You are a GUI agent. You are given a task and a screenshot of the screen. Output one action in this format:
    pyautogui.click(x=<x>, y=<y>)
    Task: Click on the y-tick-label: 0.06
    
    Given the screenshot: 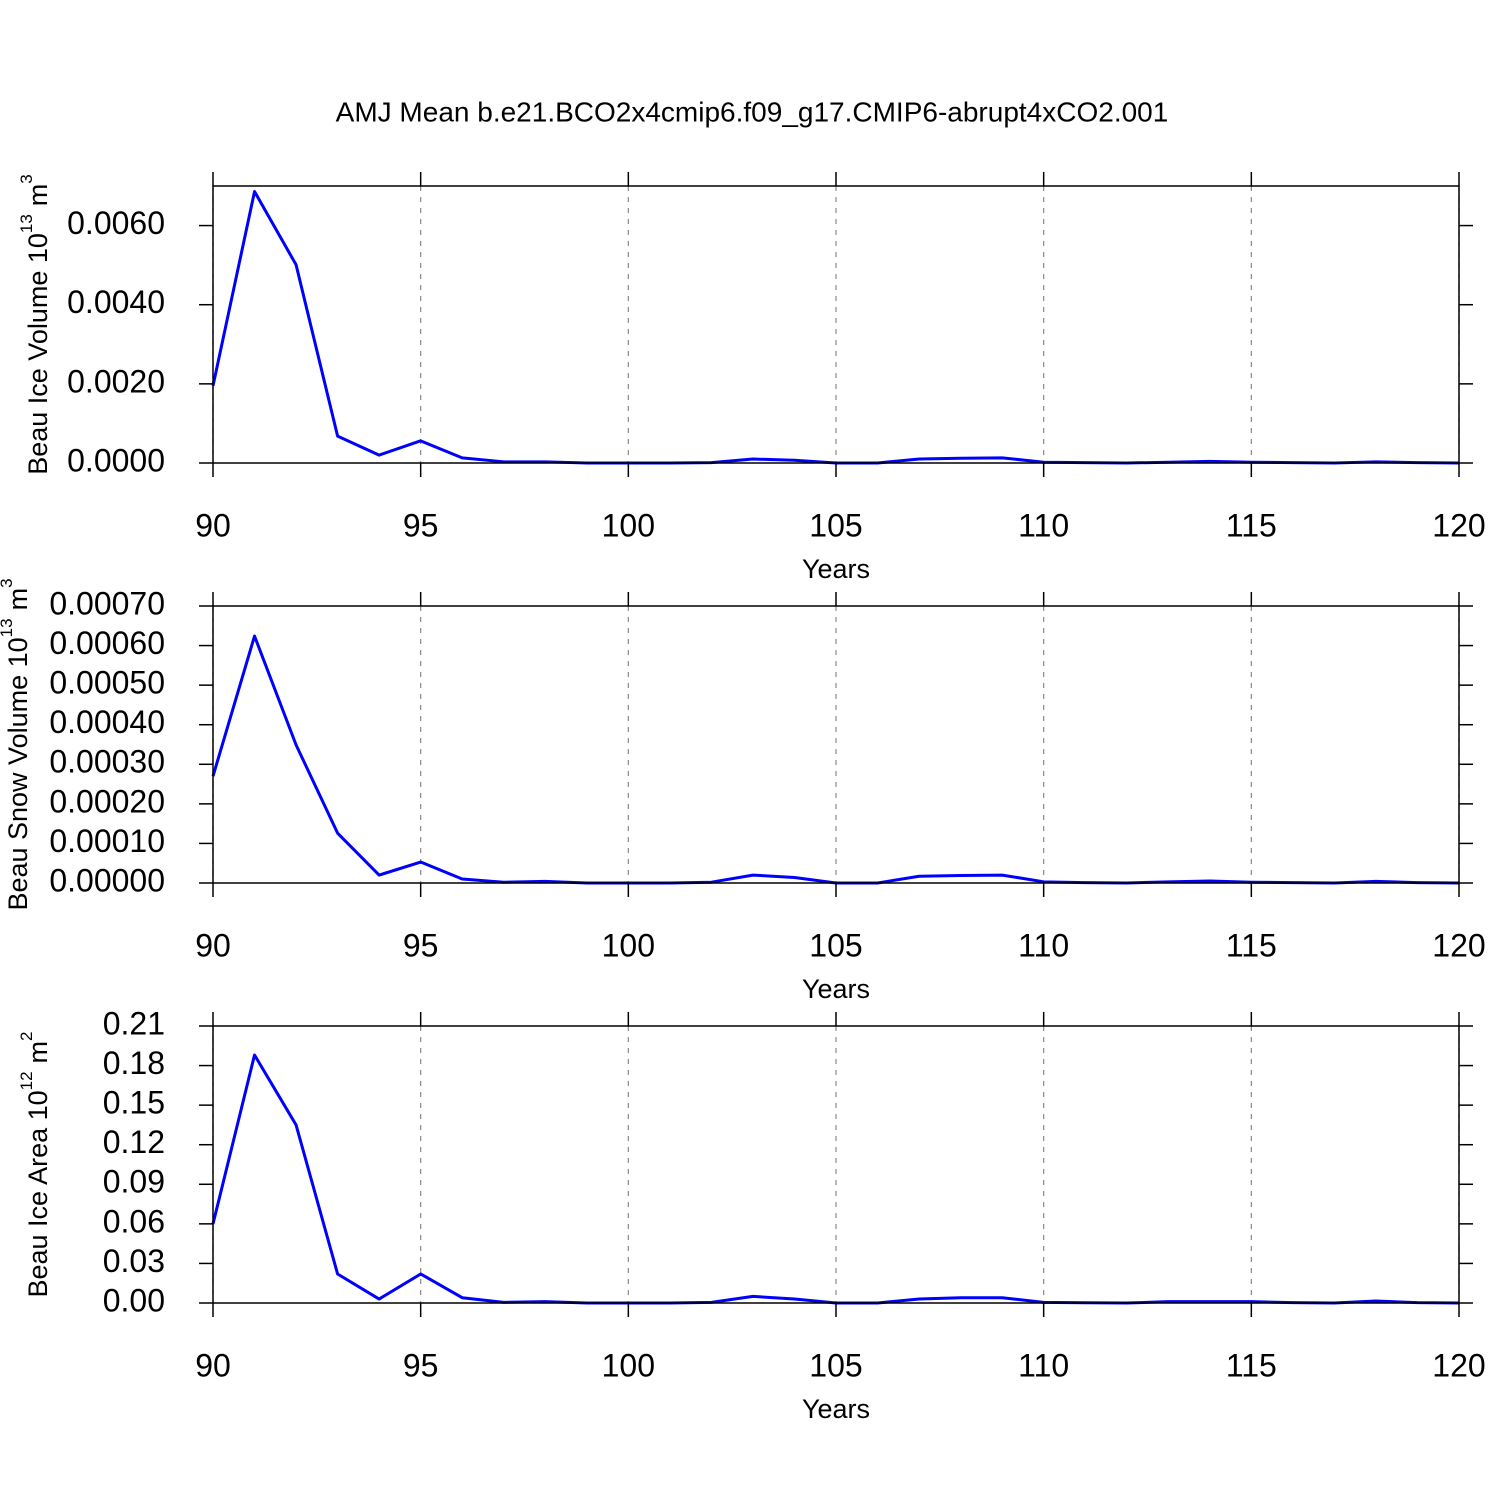 What is the action you would take?
    pyautogui.click(x=134, y=1221)
    